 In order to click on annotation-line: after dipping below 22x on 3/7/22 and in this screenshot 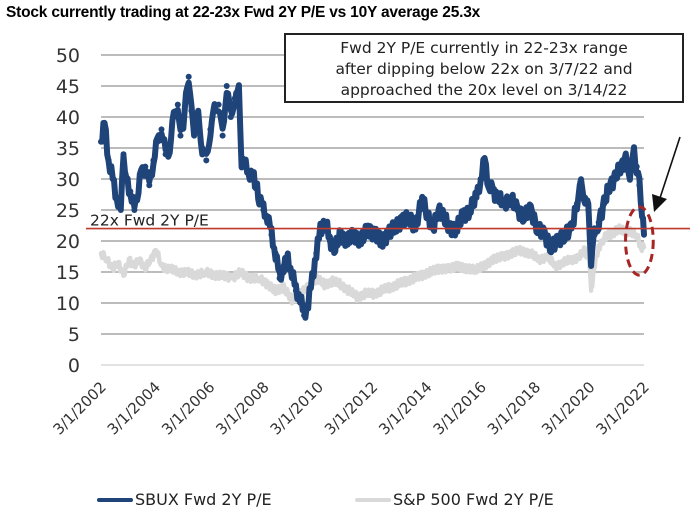, I will do `click(484, 69)`.